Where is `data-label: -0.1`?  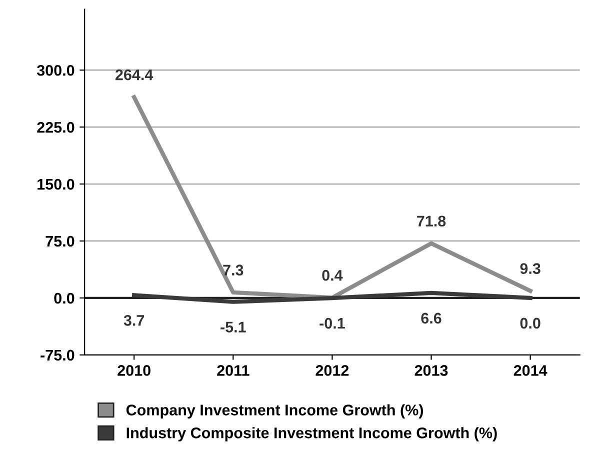 data-label: -0.1 is located at coordinates (332, 323).